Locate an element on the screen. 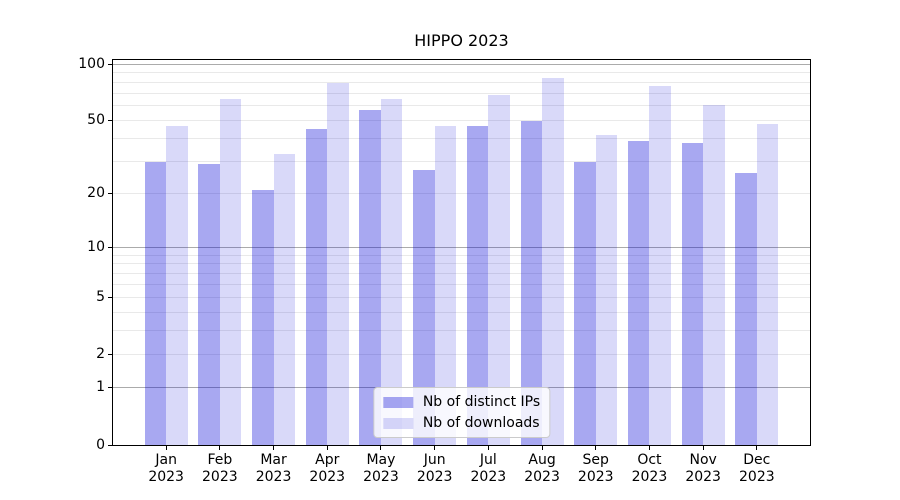 The image size is (900, 500). x-tick-year-apr: 2023 is located at coordinates (327, 477).